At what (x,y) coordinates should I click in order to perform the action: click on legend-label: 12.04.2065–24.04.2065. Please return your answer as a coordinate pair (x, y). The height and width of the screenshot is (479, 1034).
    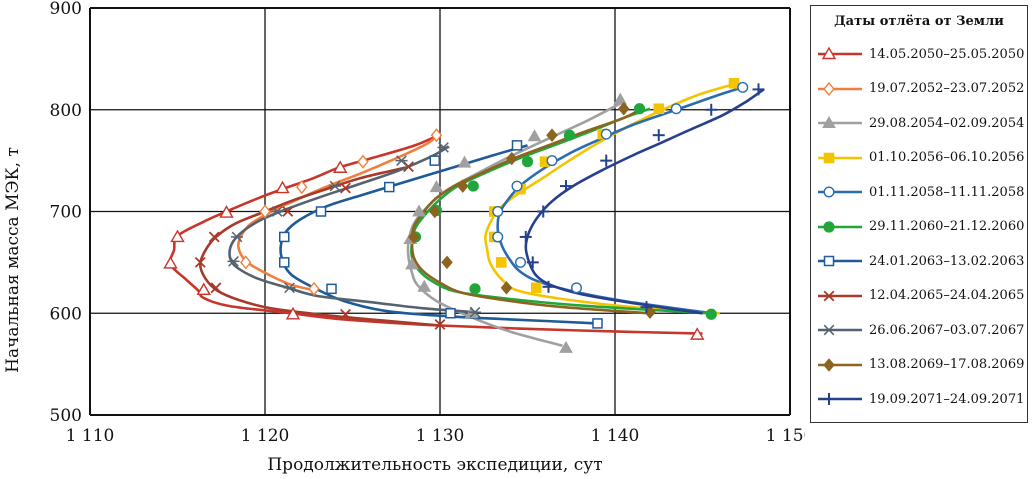
    Looking at the image, I should click on (947, 295).